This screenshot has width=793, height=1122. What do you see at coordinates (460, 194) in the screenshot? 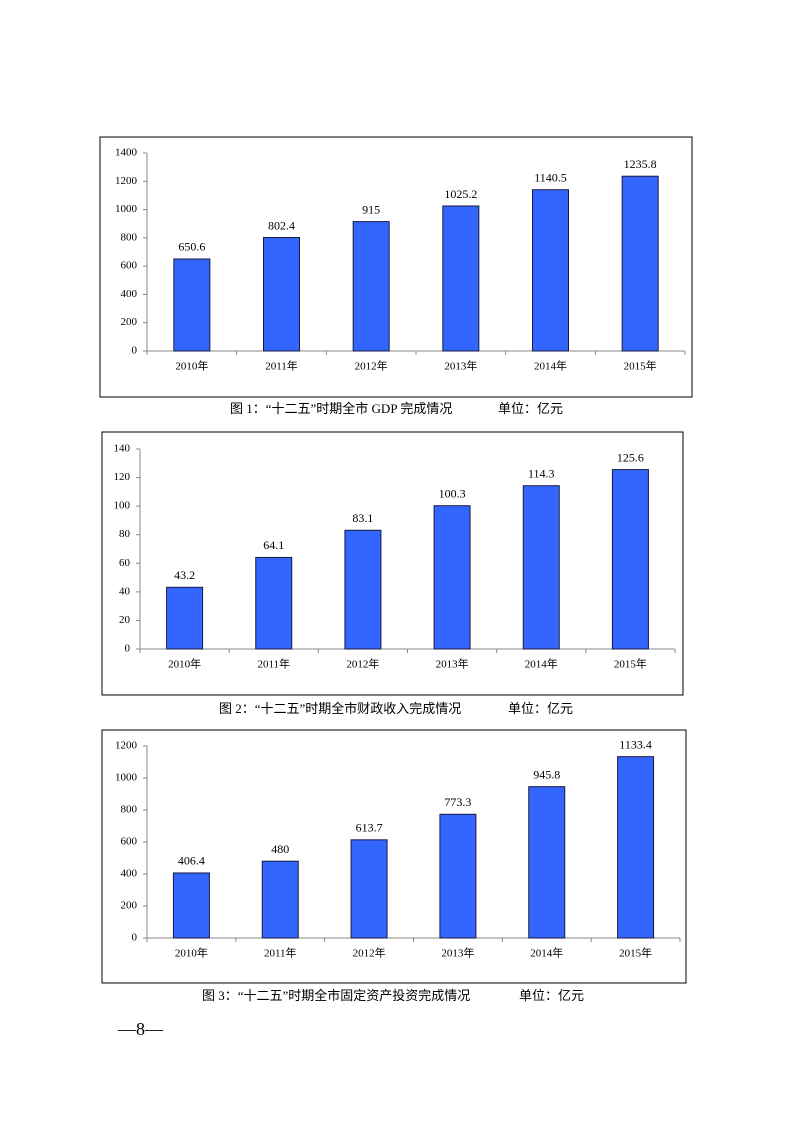
I see `data-label: 1025.2` at bounding box center [460, 194].